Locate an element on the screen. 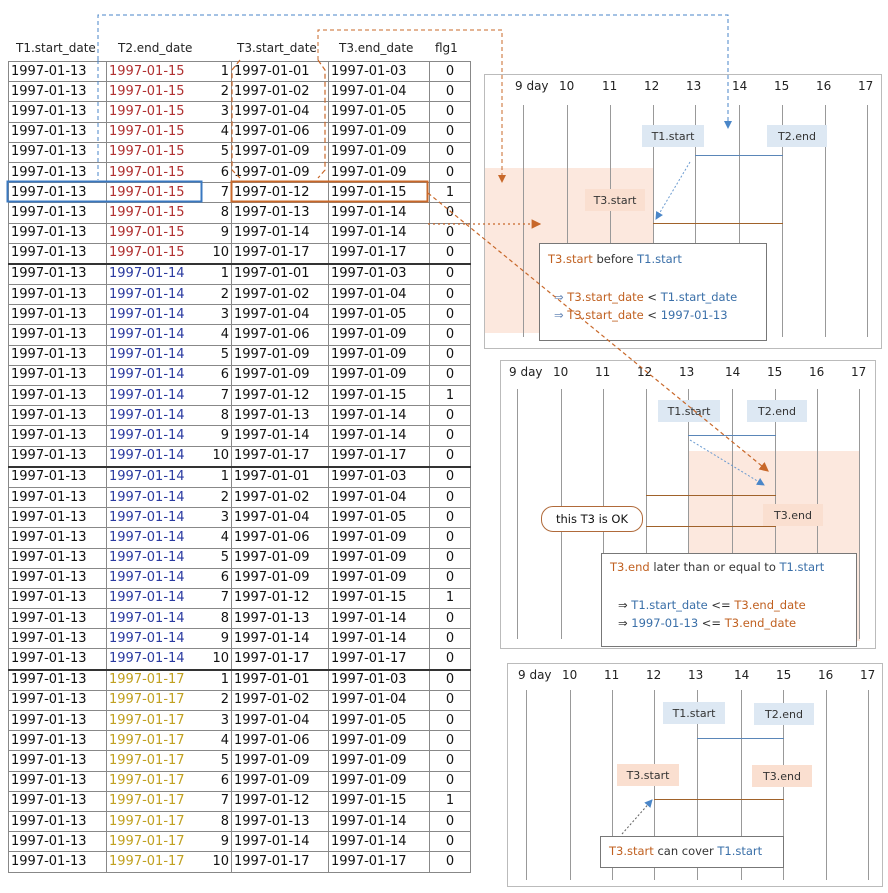 This screenshot has width=888, height=893. t3-interval-bar is located at coordinates (711, 526).